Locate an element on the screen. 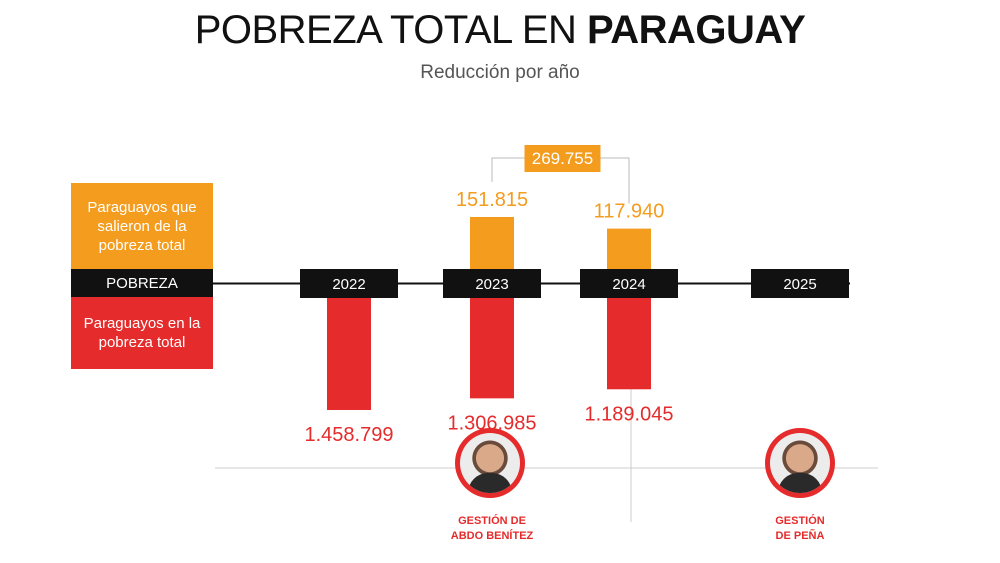 The height and width of the screenshot is (563, 1000). value-label-in-poverty: 1.189.045 is located at coordinates (629, 414).